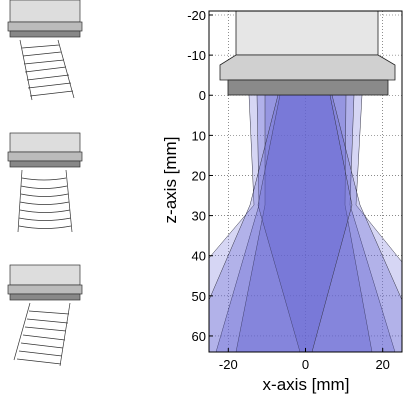 This screenshot has height=405, width=404. I want to click on thumbnail-steered-left, so click(45, 50).